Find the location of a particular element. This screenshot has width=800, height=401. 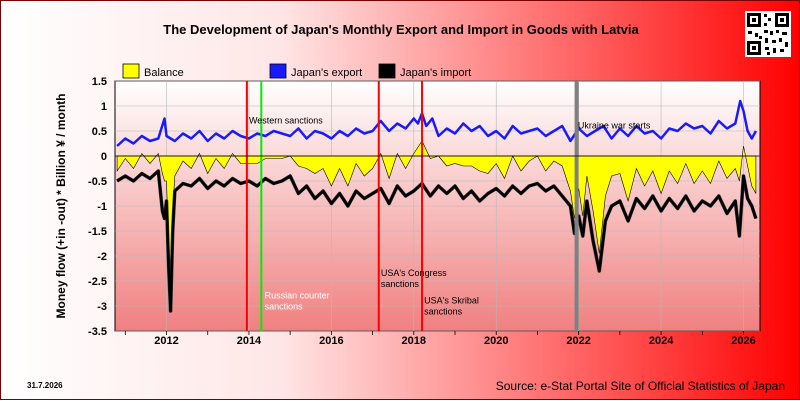

x-tick-label: 2026 is located at coordinates (743, 341).